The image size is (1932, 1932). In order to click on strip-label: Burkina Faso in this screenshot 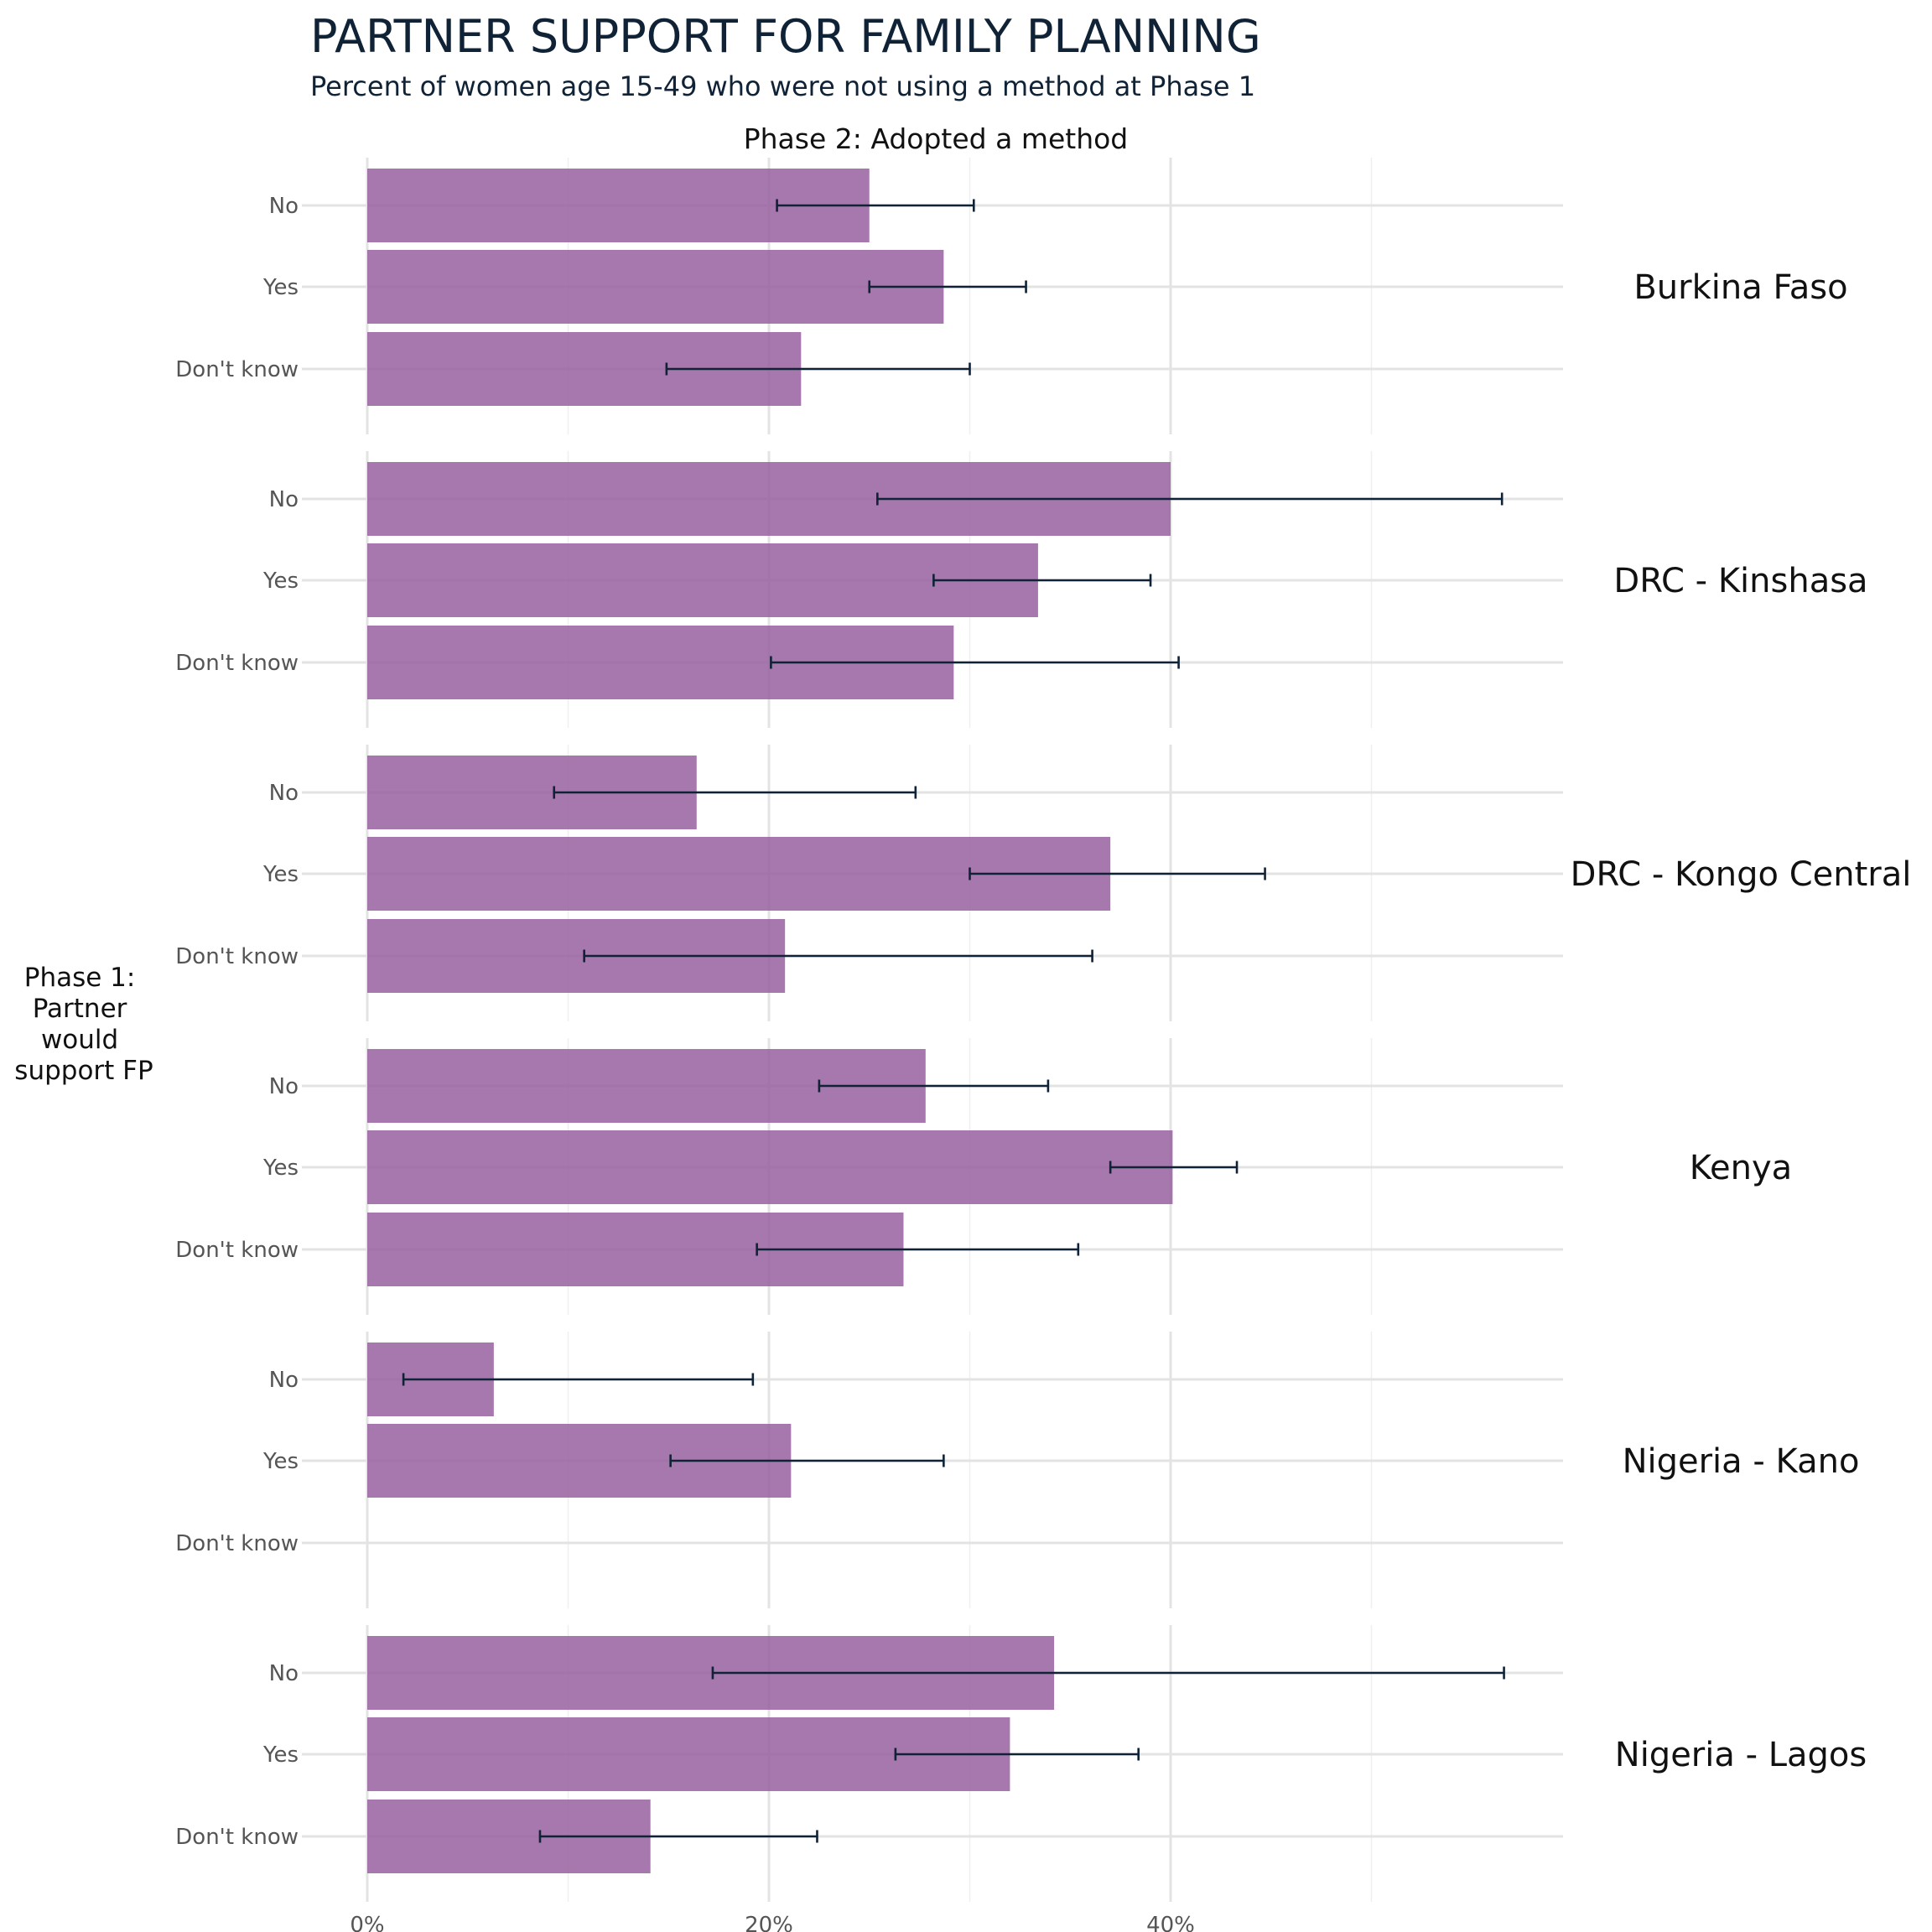, I will do `click(1740, 287)`.